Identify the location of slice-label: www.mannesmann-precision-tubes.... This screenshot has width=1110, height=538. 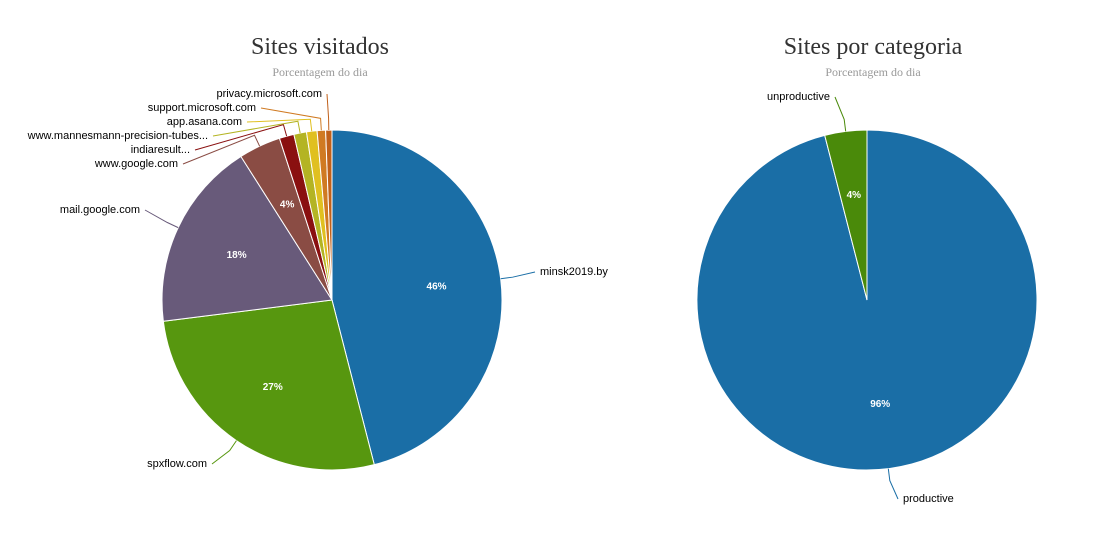
(117, 136).